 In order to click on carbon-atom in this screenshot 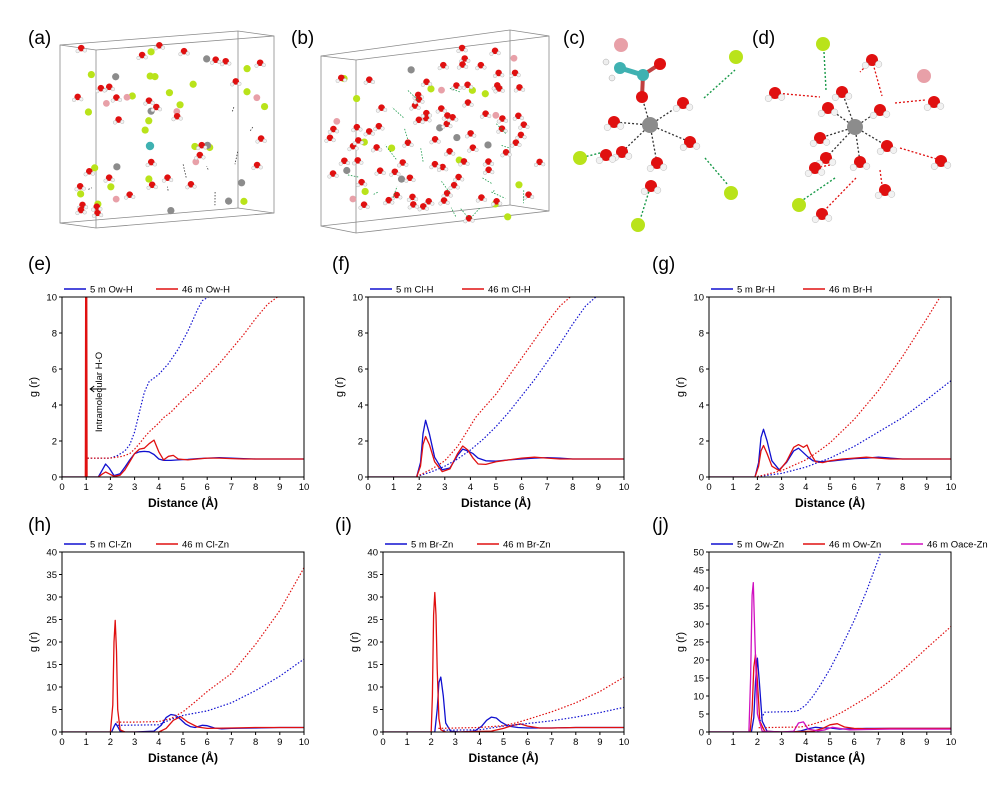, I will do `click(150, 146)`.